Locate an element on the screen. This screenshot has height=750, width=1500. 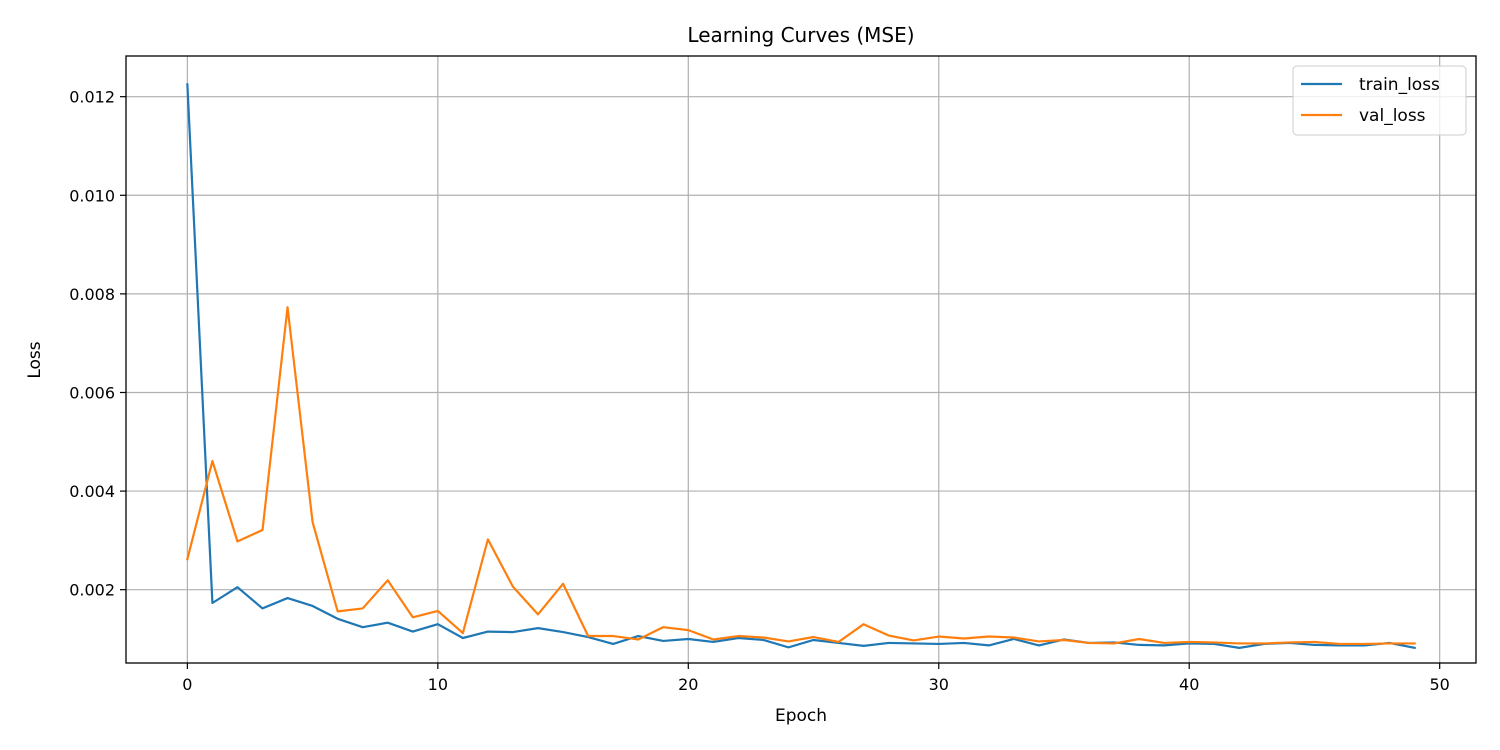
legend-label-train-loss: train_loss is located at coordinates (1399, 85).